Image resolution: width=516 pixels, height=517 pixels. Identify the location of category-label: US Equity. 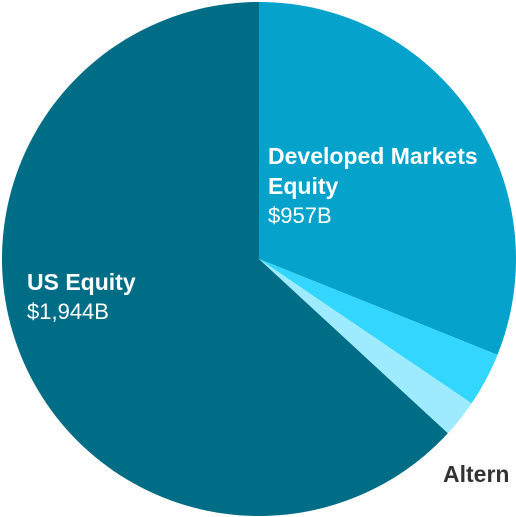
(81, 282).